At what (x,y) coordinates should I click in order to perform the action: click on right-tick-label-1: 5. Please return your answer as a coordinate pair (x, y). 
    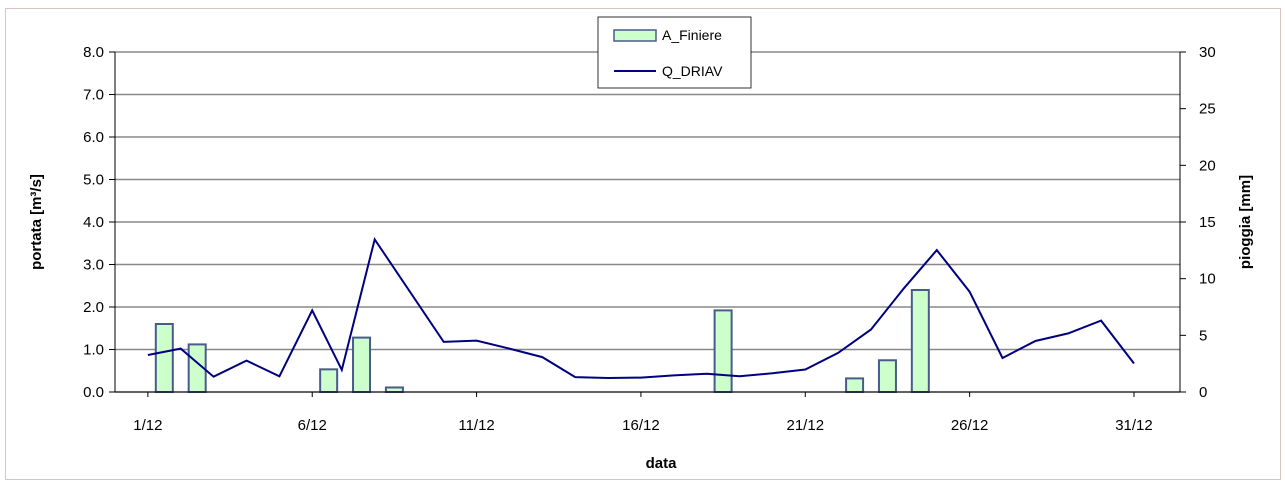
    Looking at the image, I should click on (1203, 335).